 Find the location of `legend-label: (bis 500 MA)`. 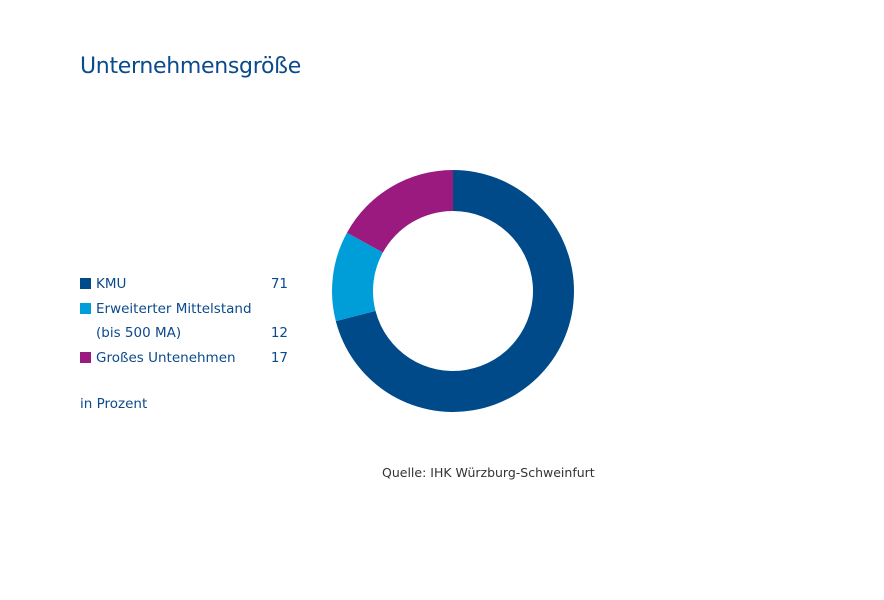

legend-label: (bis 500 MA) is located at coordinates (139, 333).